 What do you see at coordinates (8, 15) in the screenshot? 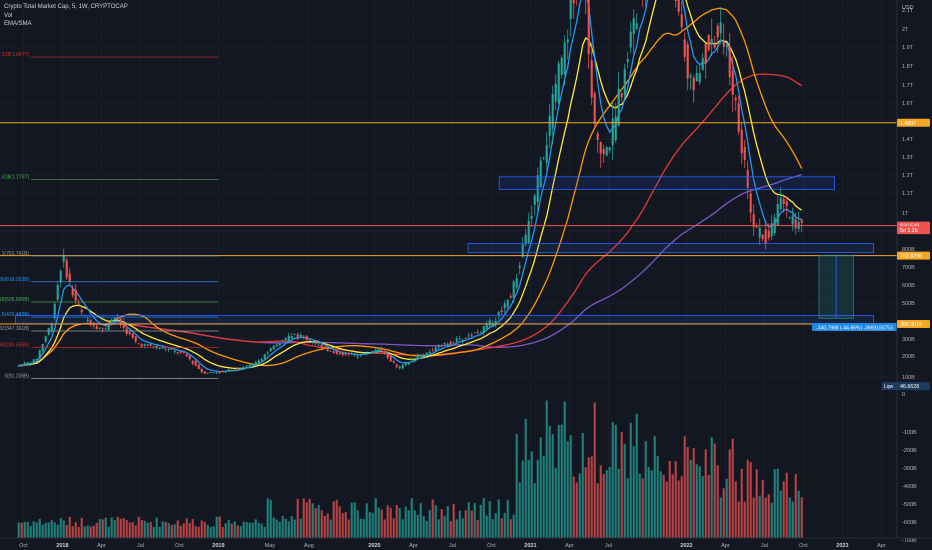
I see `volume-indicator-label: Vol` at bounding box center [8, 15].